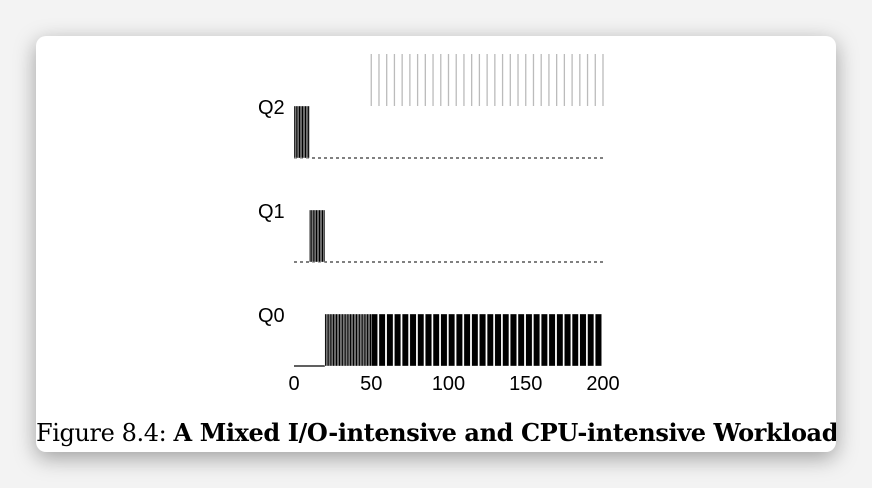 Image resolution: width=872 pixels, height=488 pixels. I want to click on x-tick-label: 200, so click(602, 384).